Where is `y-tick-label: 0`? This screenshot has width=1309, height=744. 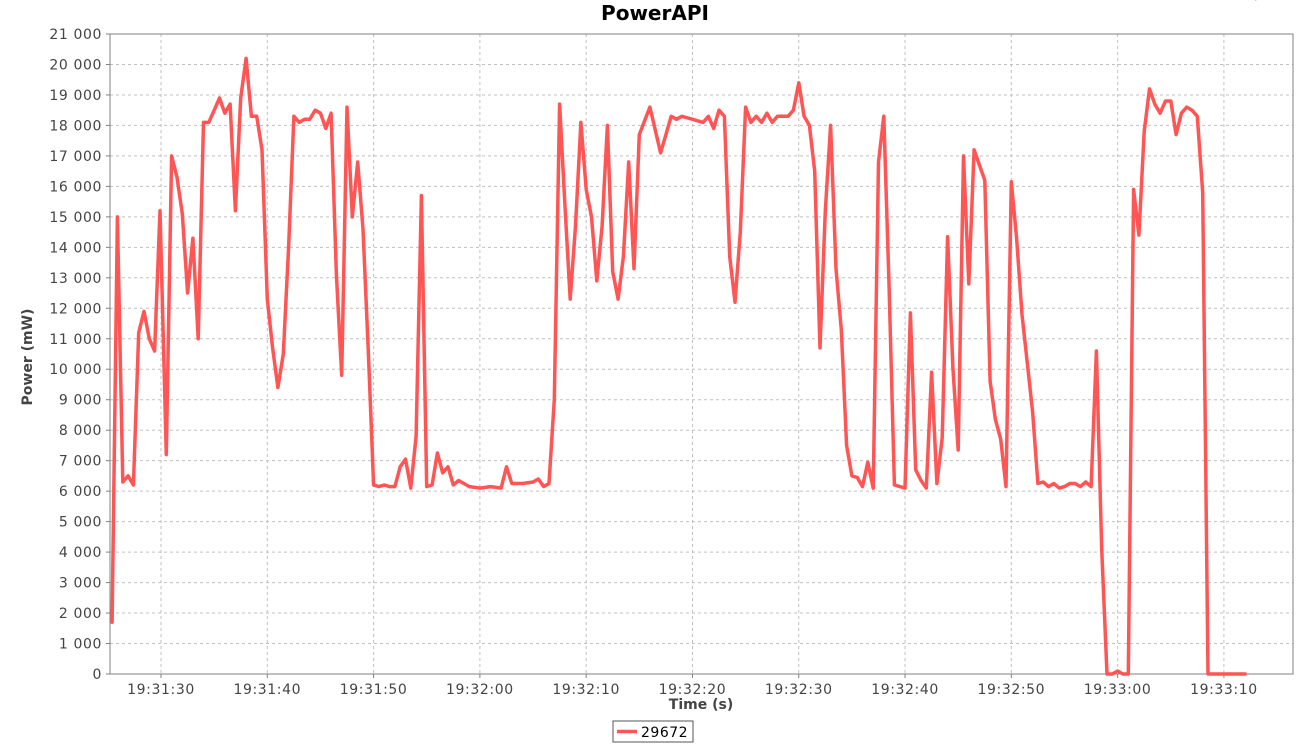
y-tick-label: 0 is located at coordinates (97, 675).